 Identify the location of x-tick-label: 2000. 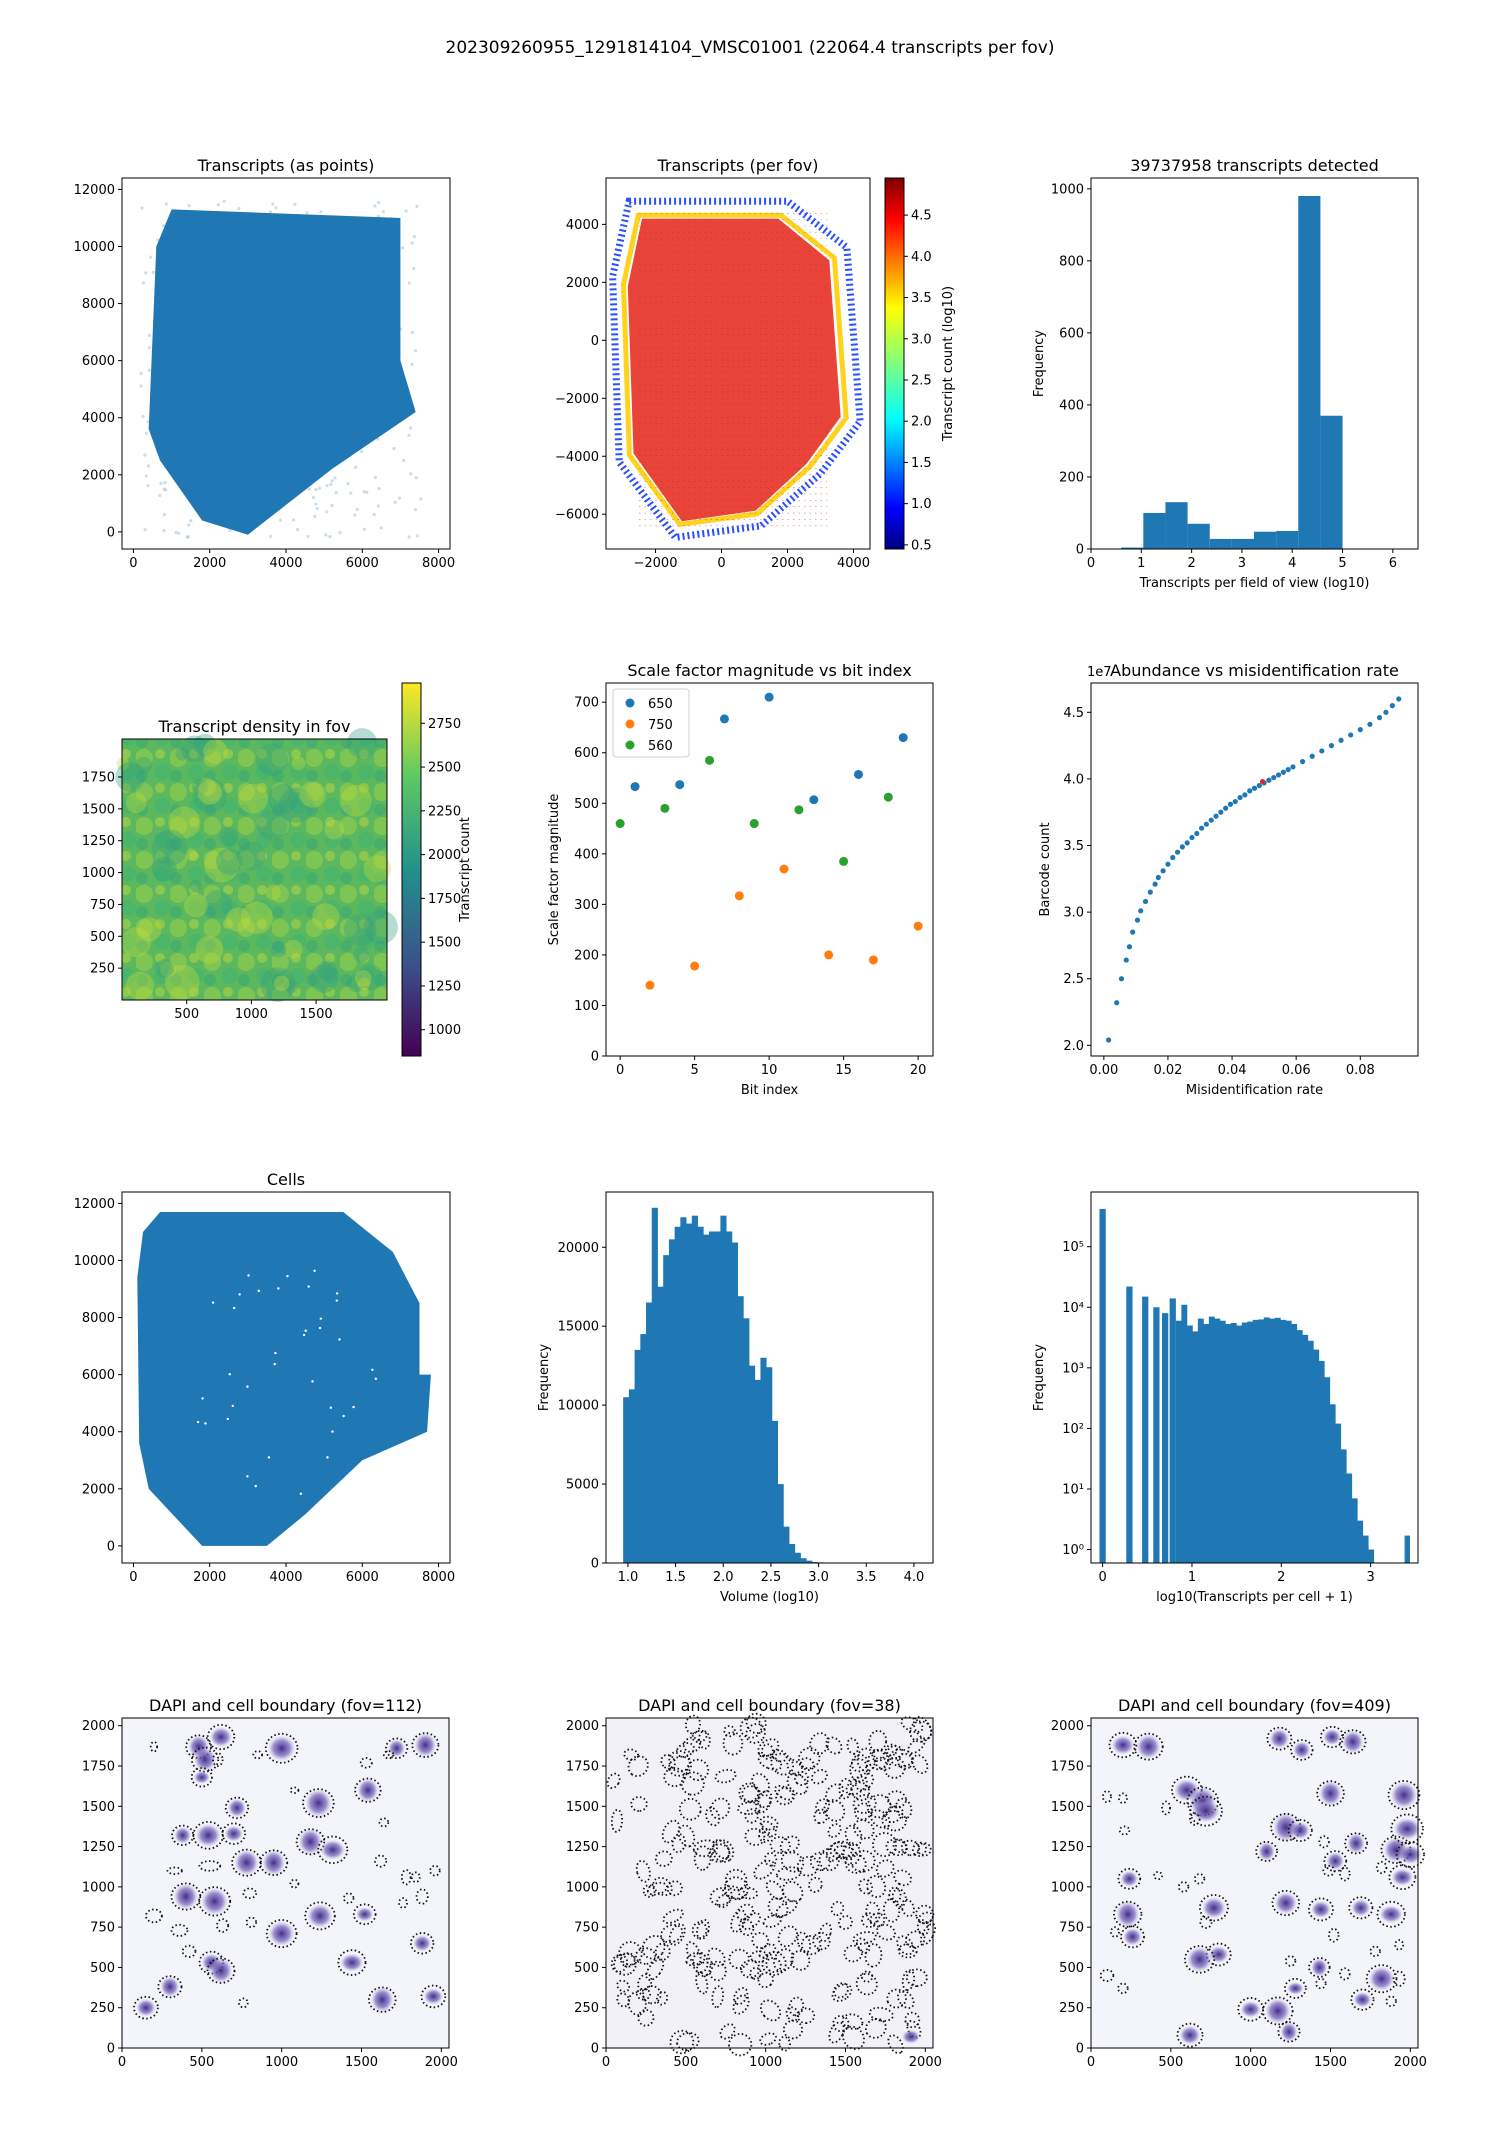
(209, 1577).